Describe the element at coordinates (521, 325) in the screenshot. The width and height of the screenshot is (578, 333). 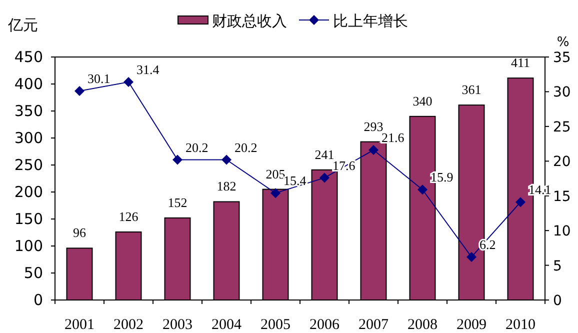
I see `x-tick-label: 2010` at that location.